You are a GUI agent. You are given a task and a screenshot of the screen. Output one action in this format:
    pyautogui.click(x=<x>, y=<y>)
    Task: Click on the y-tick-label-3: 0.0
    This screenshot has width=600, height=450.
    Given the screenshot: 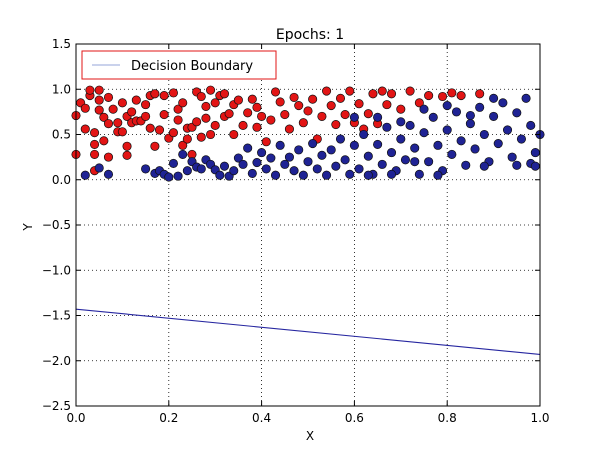 What is the action you would take?
    pyautogui.click(x=61, y=180)
    